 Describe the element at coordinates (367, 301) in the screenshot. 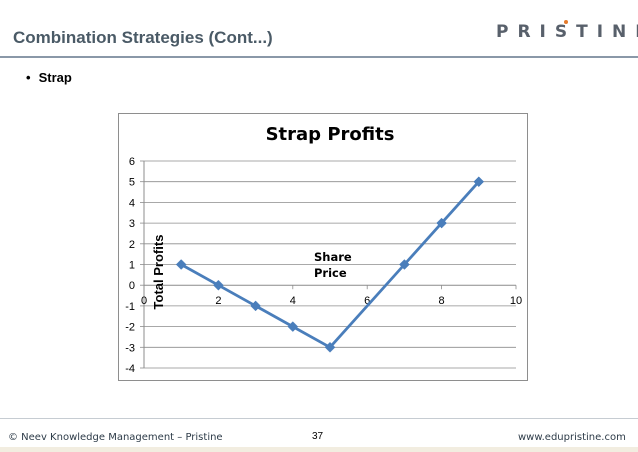

I see `x-tick-label: 6` at that location.